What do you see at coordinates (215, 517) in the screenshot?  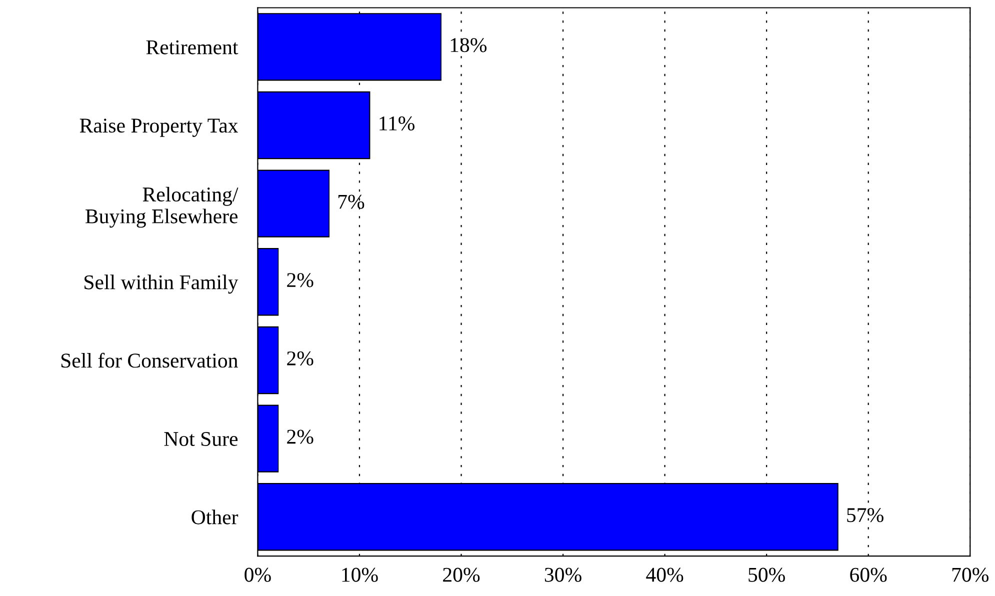 I see `y-tick-label: Other` at bounding box center [215, 517].